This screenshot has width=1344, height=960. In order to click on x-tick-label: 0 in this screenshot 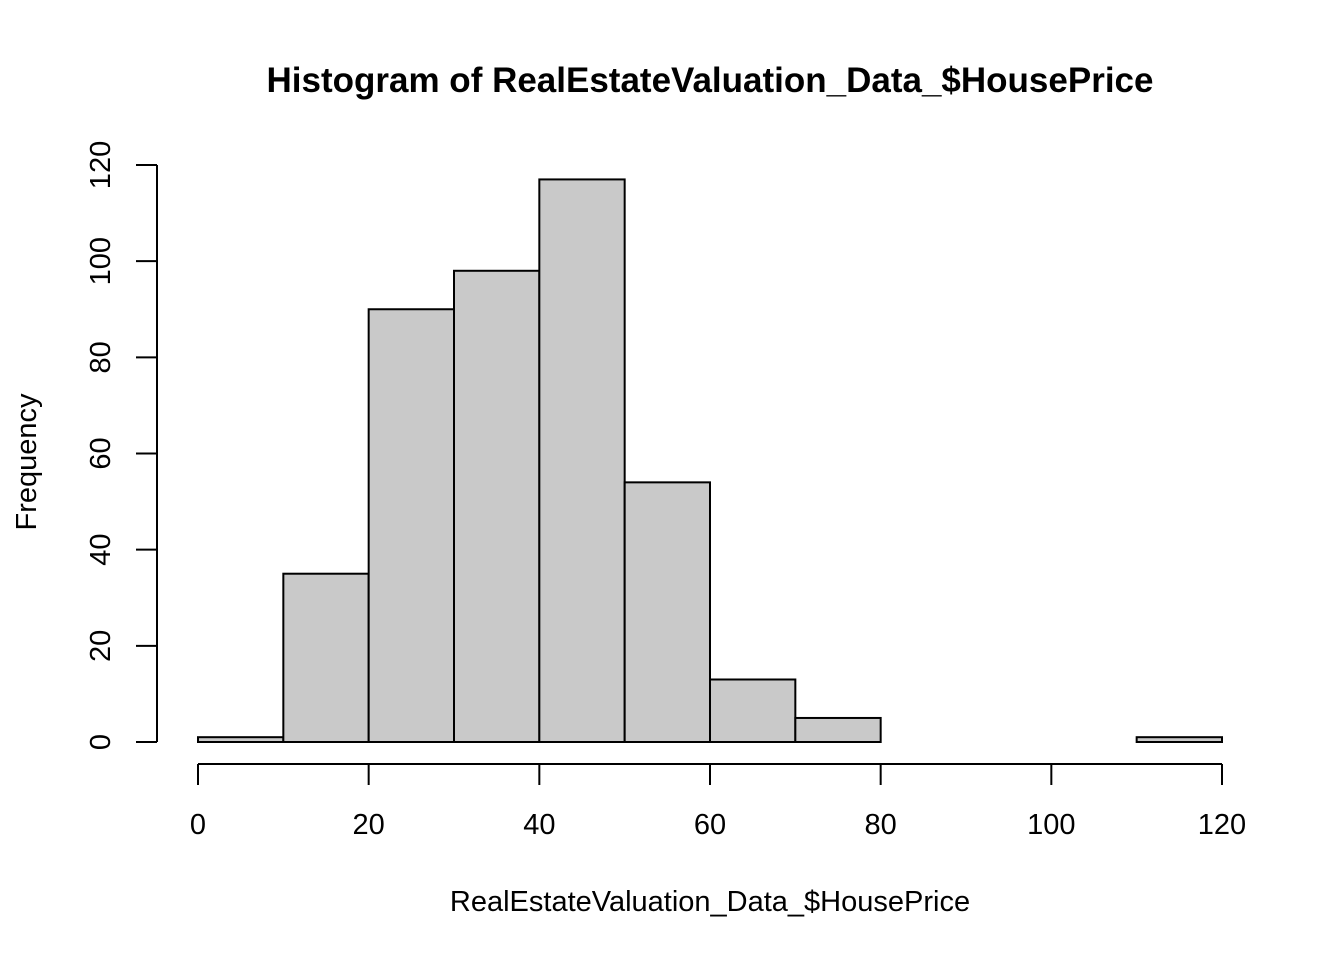, I will do `click(198, 825)`.